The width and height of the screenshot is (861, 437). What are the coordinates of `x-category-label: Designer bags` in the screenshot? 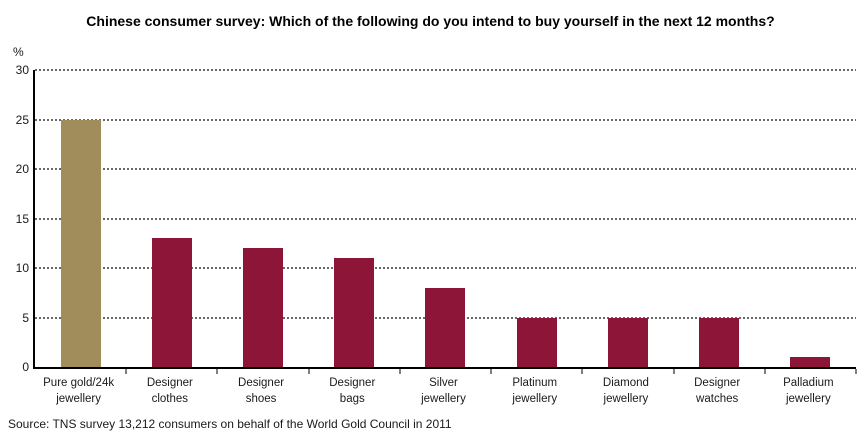 It's located at (352, 391).